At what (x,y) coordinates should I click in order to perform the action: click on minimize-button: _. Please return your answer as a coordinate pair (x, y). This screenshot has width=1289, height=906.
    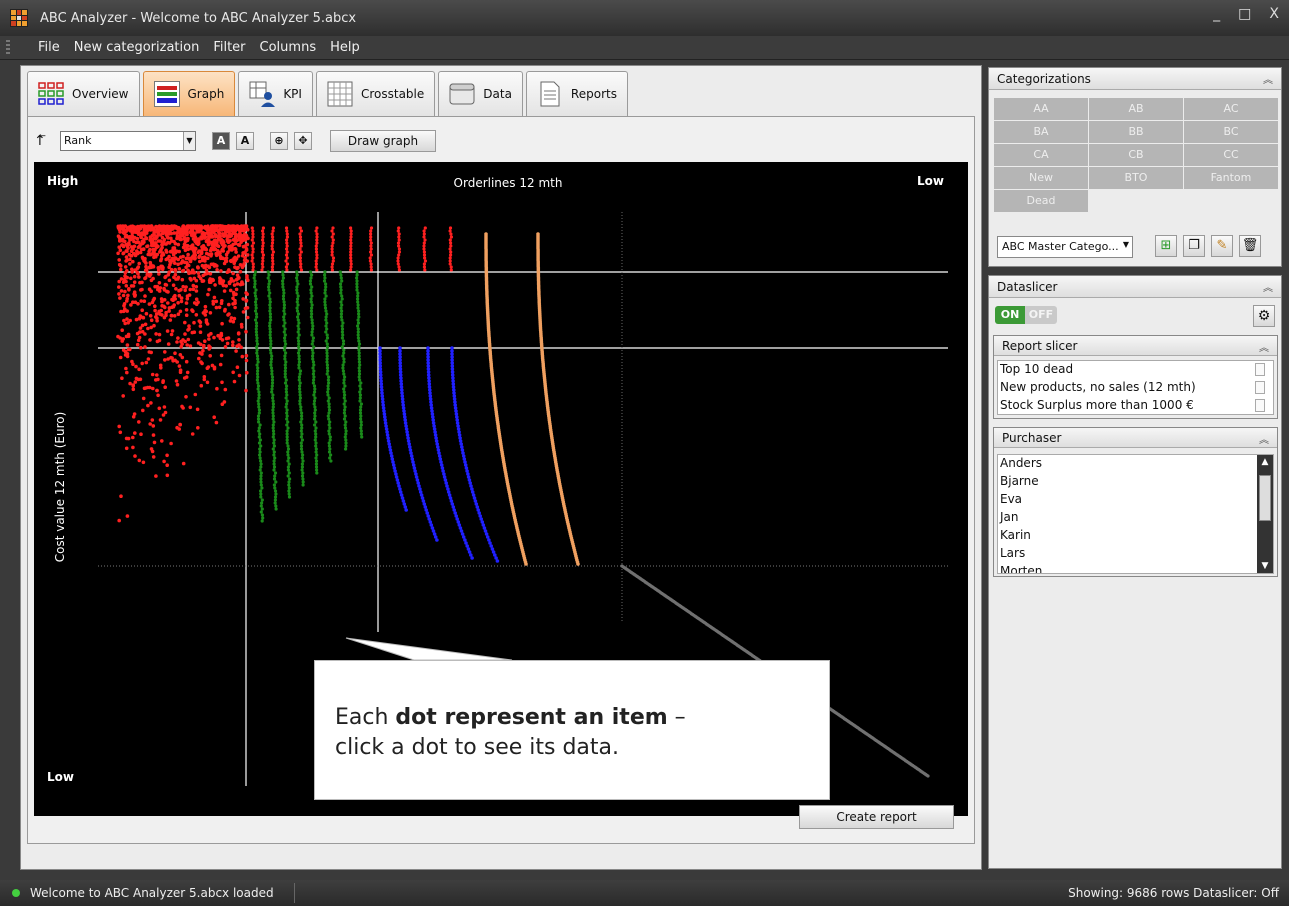
    Looking at the image, I should click on (1217, 14).